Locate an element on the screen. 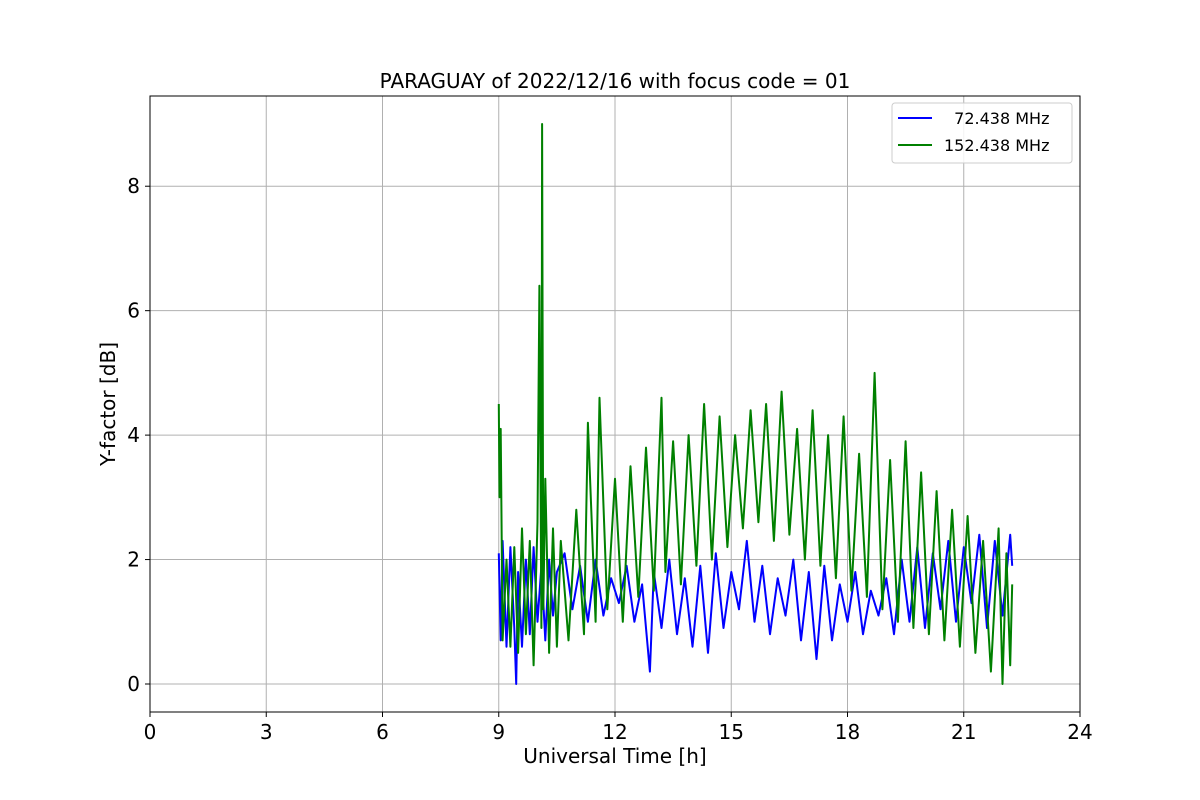  x-tick-label: 6 is located at coordinates (382, 732).